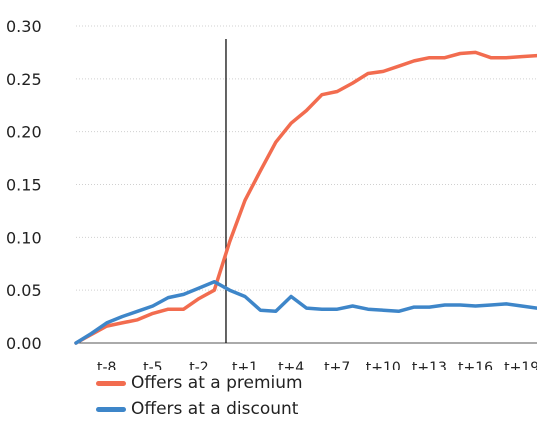 Image resolution: width=537 pixels, height=448 pixels. Describe the element at coordinates (245, 365) in the screenshot. I see `x-tick-label: t+1` at that location.